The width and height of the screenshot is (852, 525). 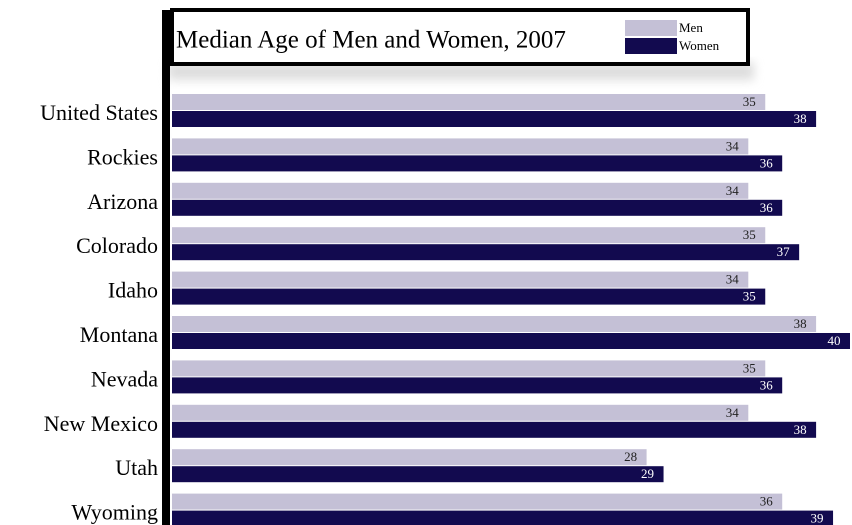 What do you see at coordinates (133, 290) in the screenshot?
I see `category-label: Idaho` at bounding box center [133, 290].